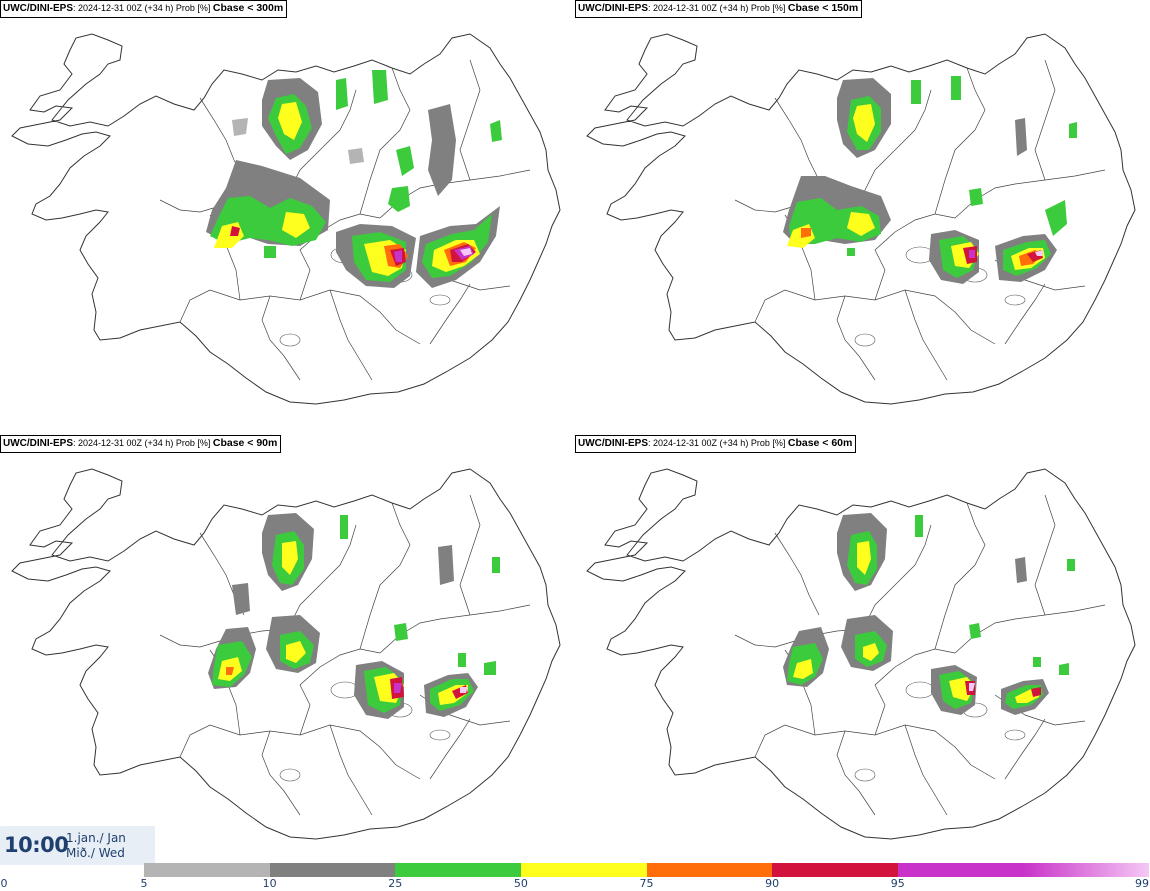 Image resolution: width=1150 pixels, height=891 pixels. What do you see at coordinates (820, 443) in the screenshot?
I see `variable-label: Cbase < 60m` at bounding box center [820, 443].